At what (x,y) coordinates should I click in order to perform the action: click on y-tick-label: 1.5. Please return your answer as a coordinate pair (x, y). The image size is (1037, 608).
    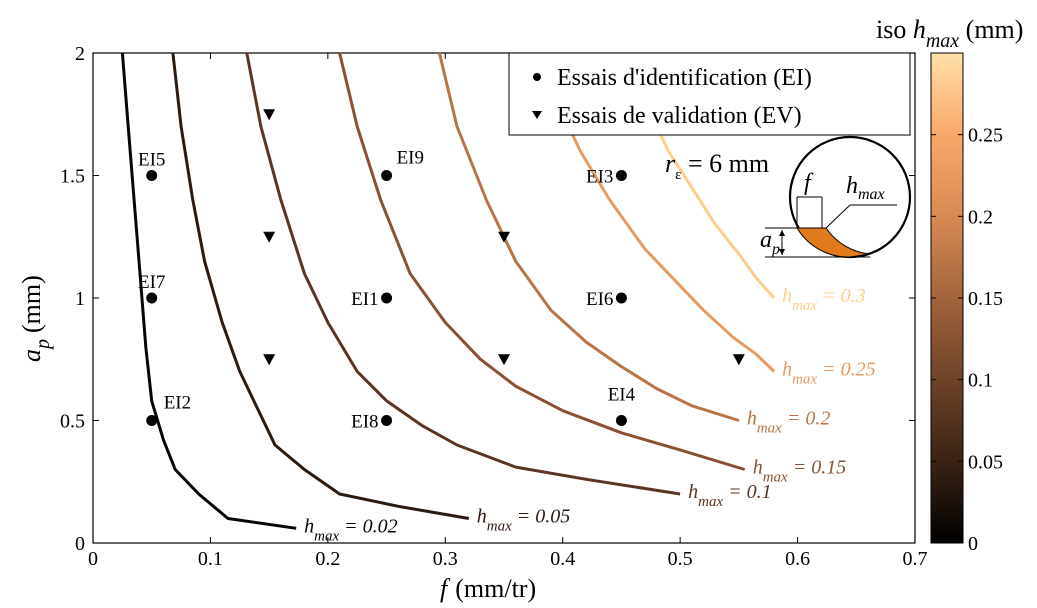
    Looking at the image, I should click on (72, 177).